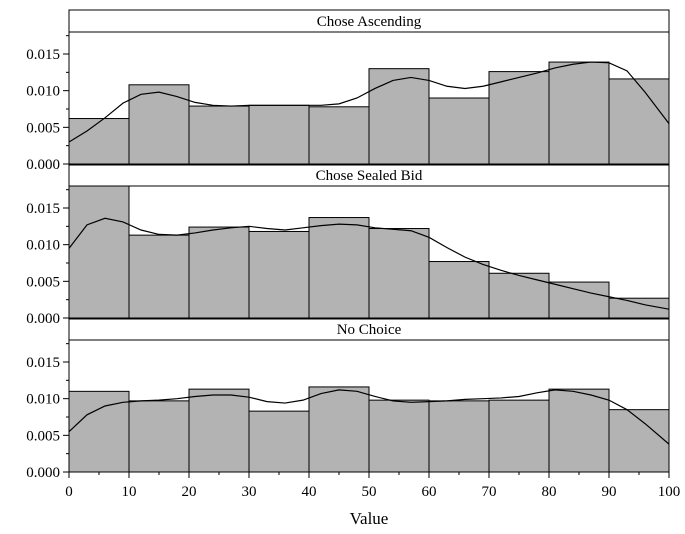  I want to click on x-tick-label: 80, so click(549, 492).